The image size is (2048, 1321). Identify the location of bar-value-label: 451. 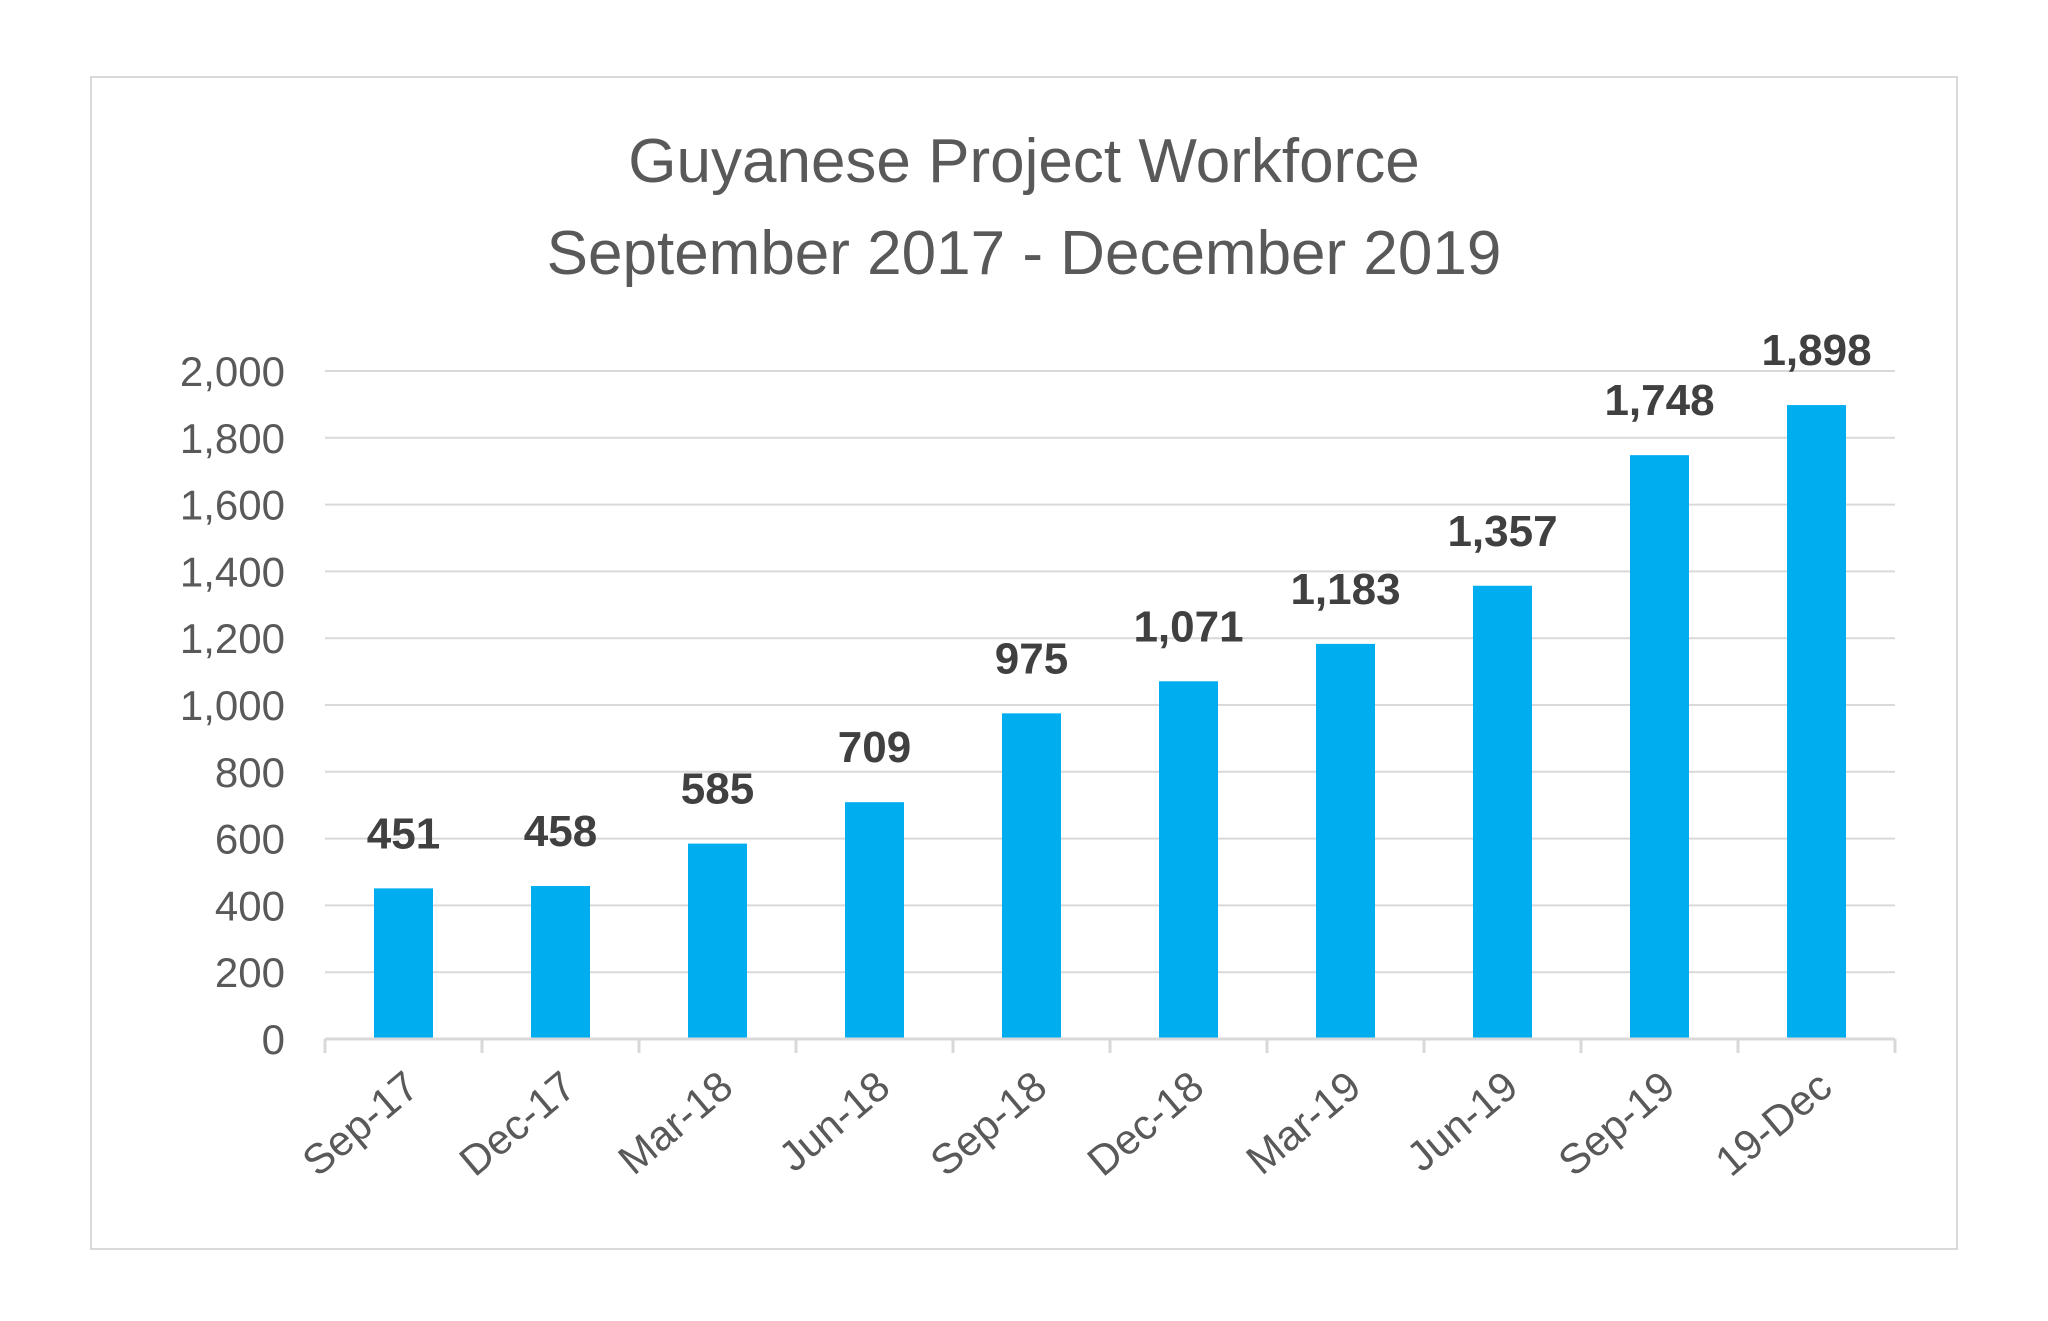
(403, 833).